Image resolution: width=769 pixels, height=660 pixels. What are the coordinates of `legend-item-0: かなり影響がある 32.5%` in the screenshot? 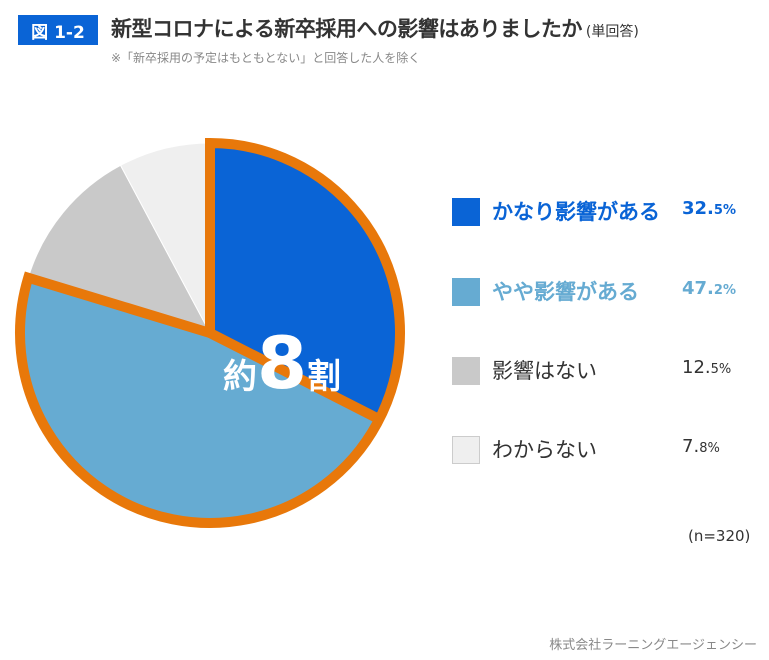 It's located at (607, 210).